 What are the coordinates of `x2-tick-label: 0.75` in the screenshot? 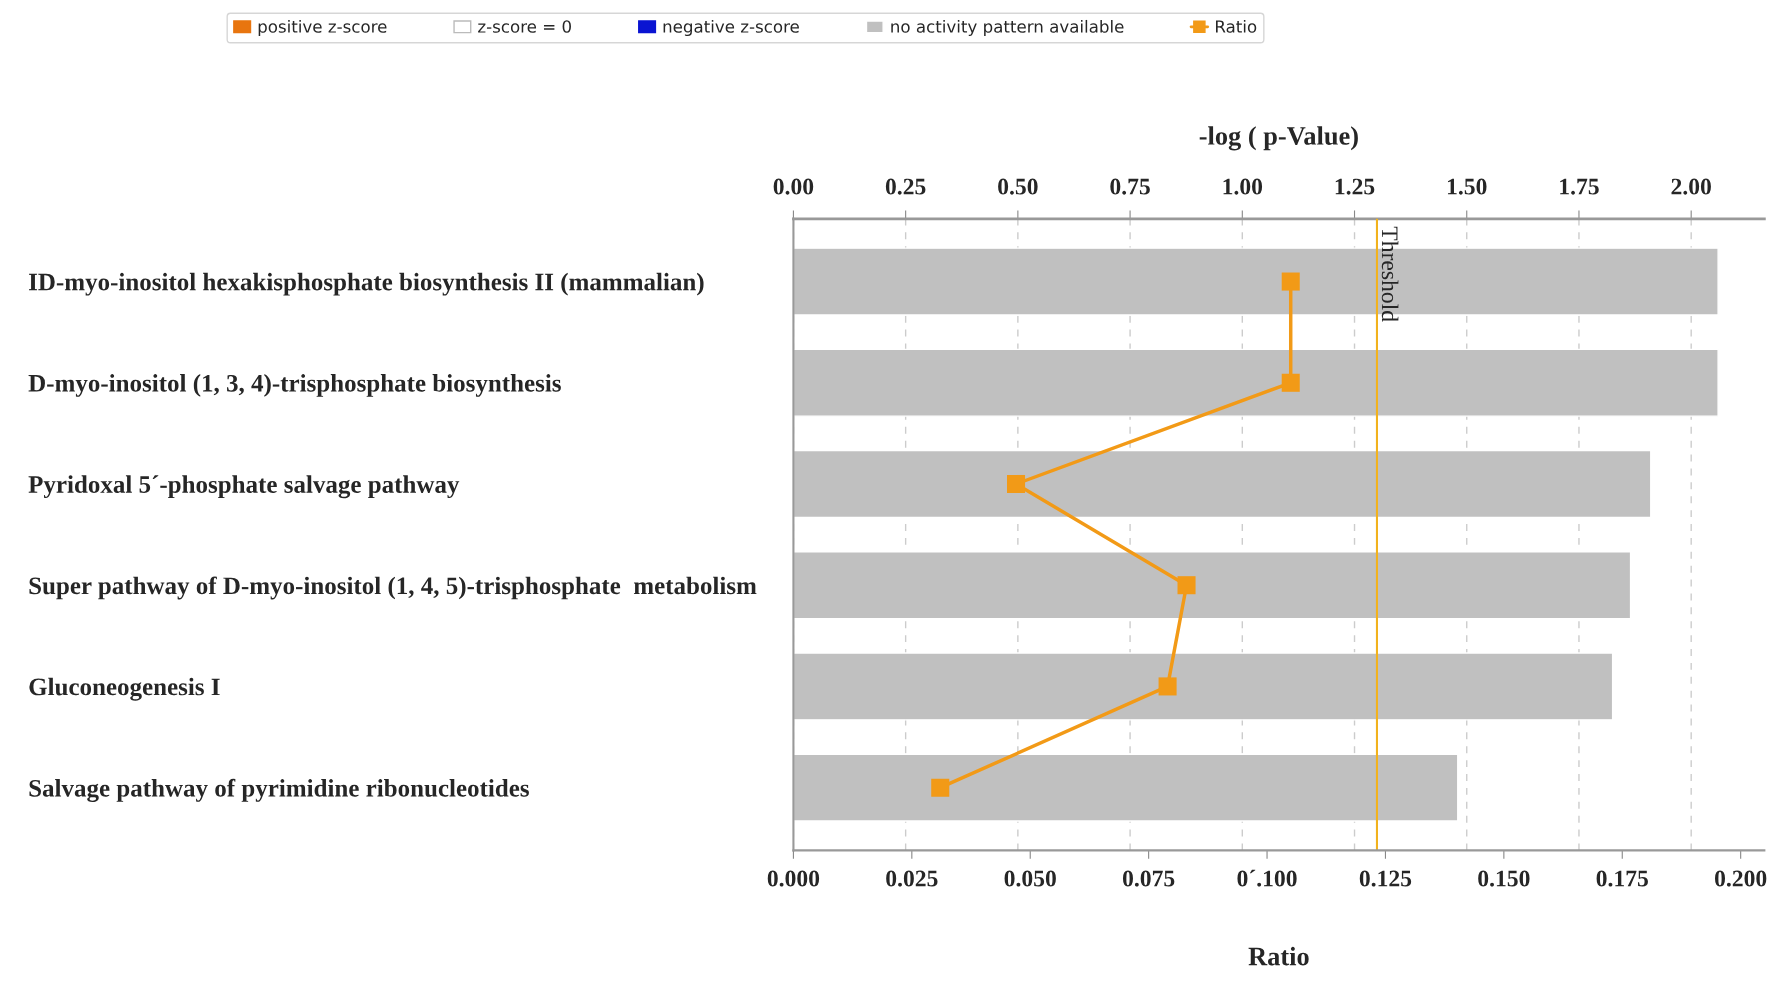 It's located at (1130, 186).